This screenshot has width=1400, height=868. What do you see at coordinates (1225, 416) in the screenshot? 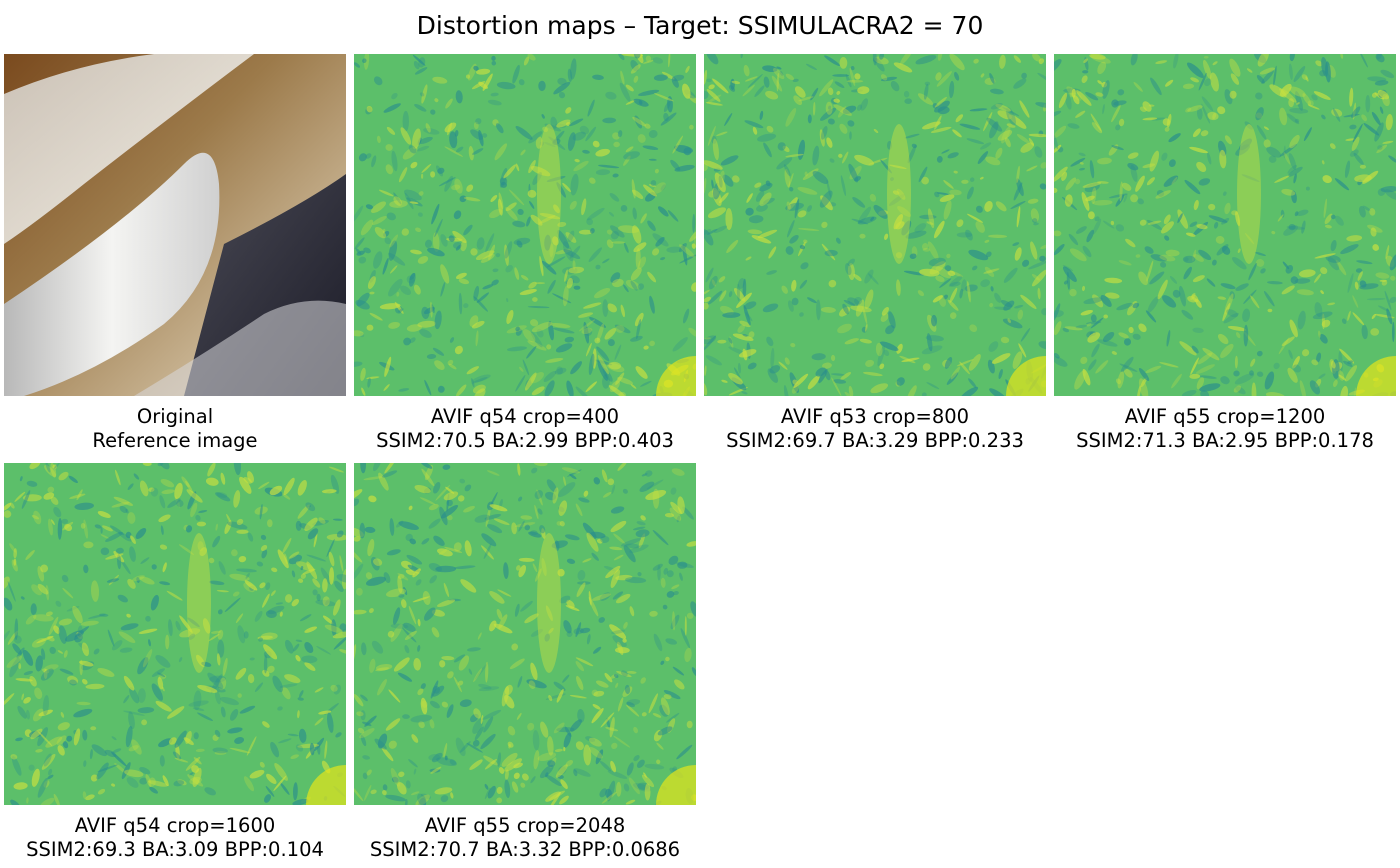
I see `caption-line-1: AVIF q55 crop=1200` at bounding box center [1225, 416].